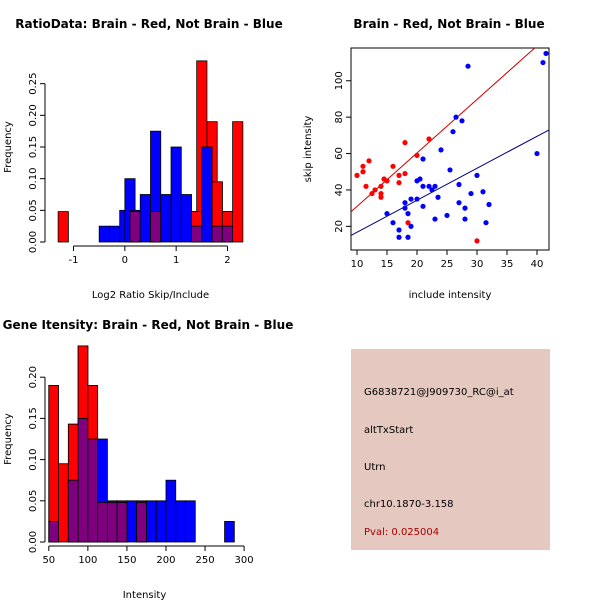  I want to click on ratio-hist-x-tick-label: 2, so click(227, 260).